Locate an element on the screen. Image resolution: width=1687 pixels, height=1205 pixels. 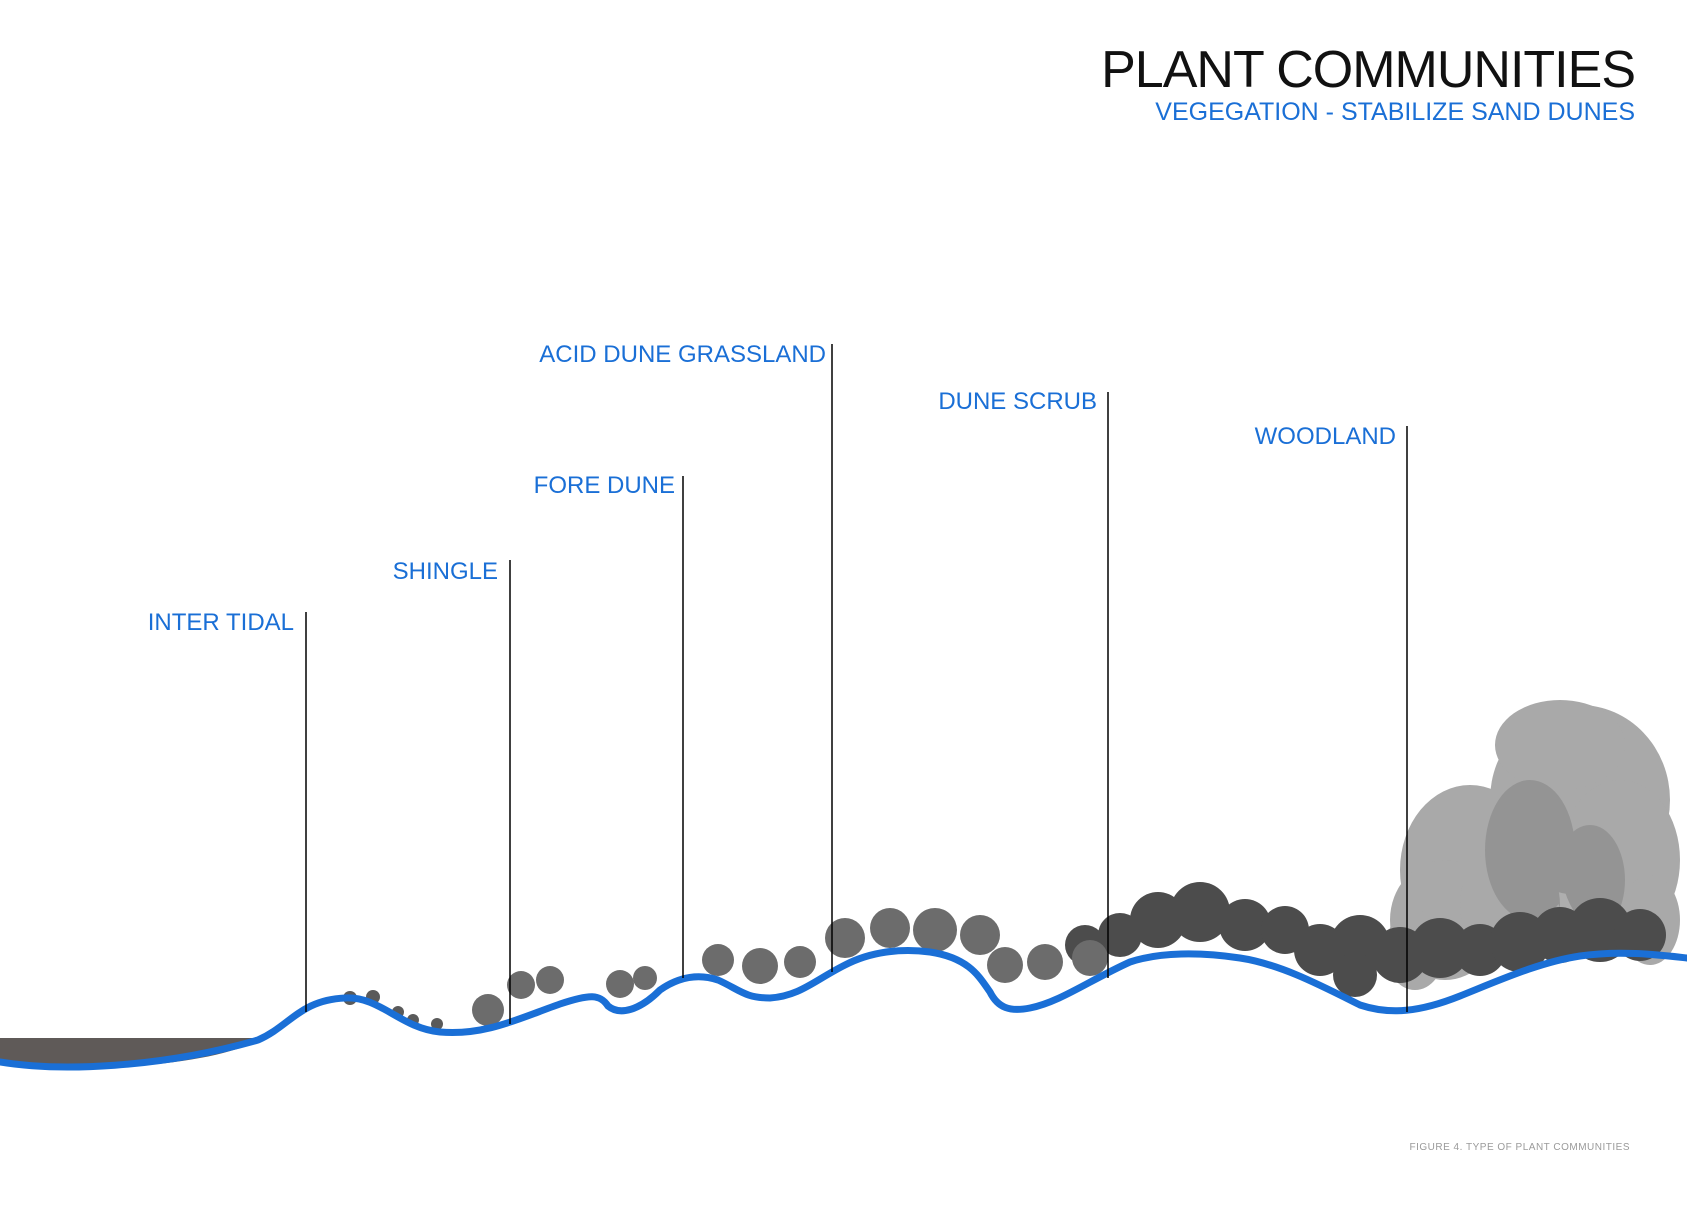
zone-label-acid-dune-grassland: ACID DUNE GRASSLAND is located at coordinates (682, 354).